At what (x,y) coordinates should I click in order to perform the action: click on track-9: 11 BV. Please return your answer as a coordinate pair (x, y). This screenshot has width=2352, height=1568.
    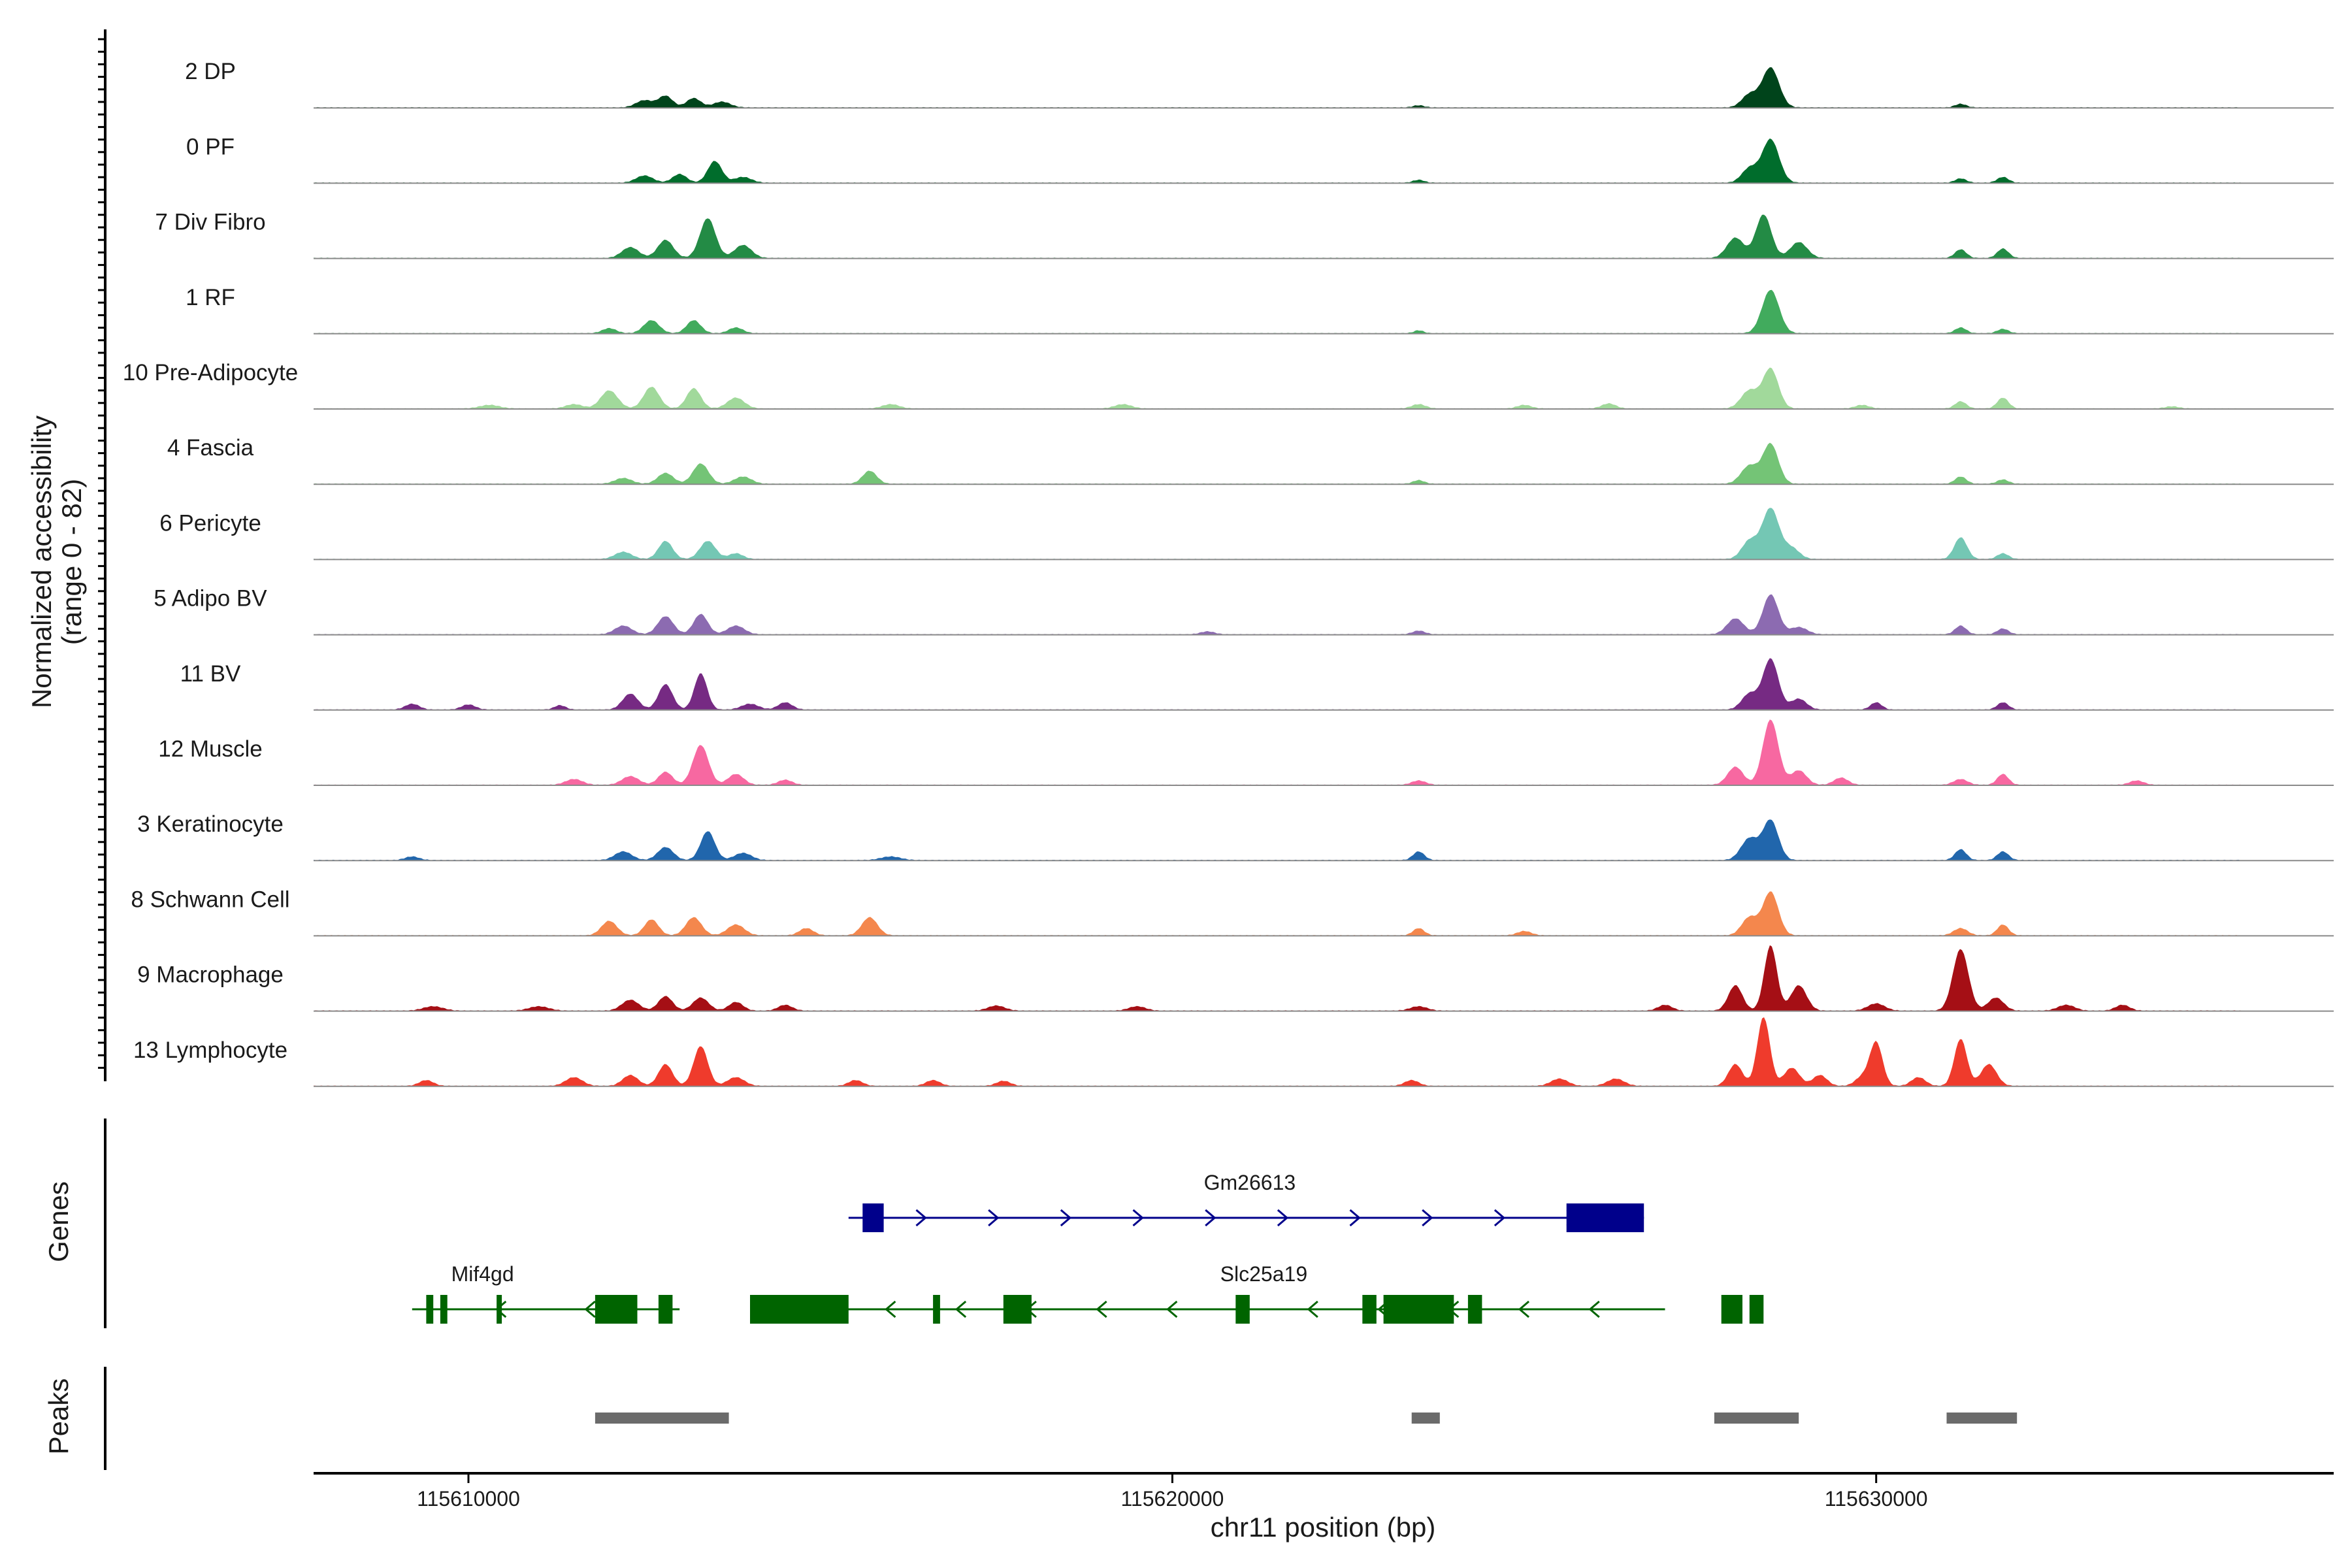
    Looking at the image, I should click on (1257, 684).